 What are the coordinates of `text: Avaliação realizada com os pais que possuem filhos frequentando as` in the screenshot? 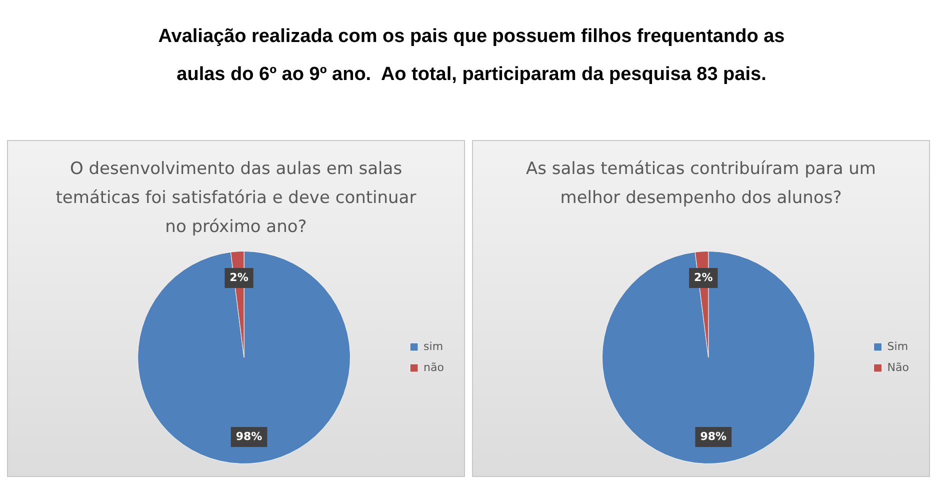 It's located at (471, 37).